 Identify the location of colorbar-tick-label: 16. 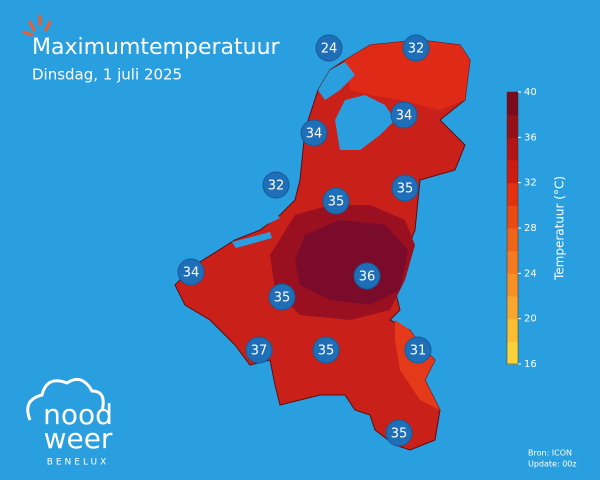
(530, 364).